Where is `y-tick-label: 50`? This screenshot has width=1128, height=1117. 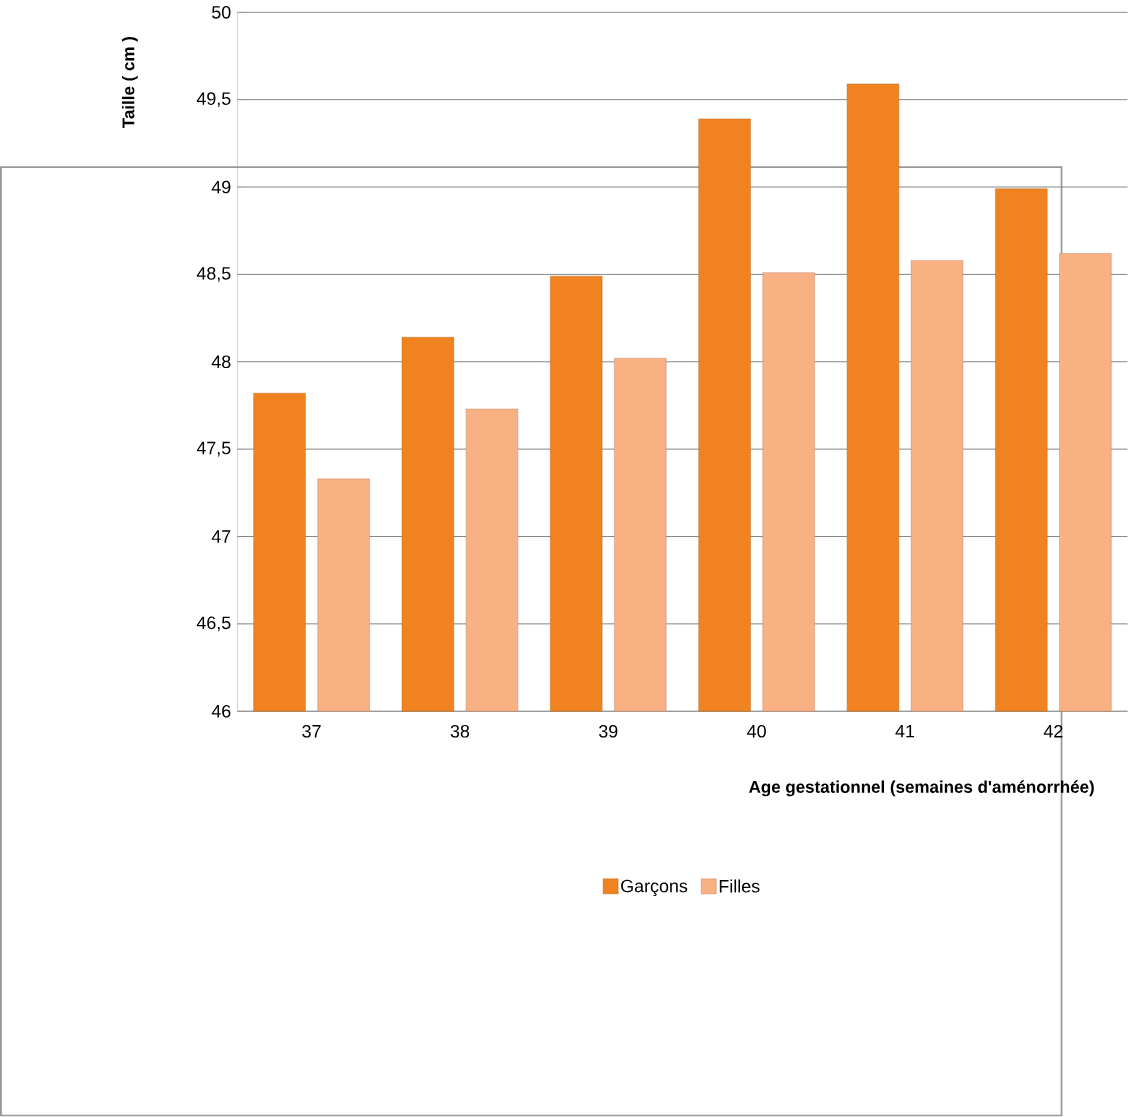
y-tick-label: 50 is located at coordinates (221, 12).